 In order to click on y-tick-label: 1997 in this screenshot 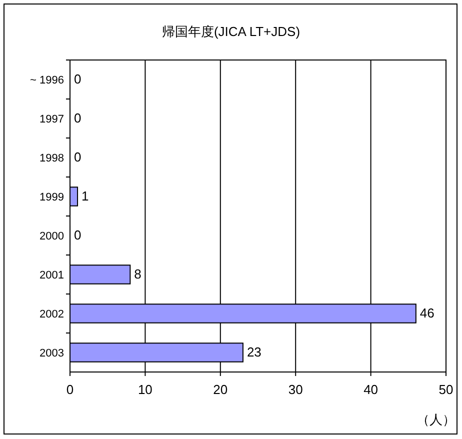, I will do `click(52, 120)`.